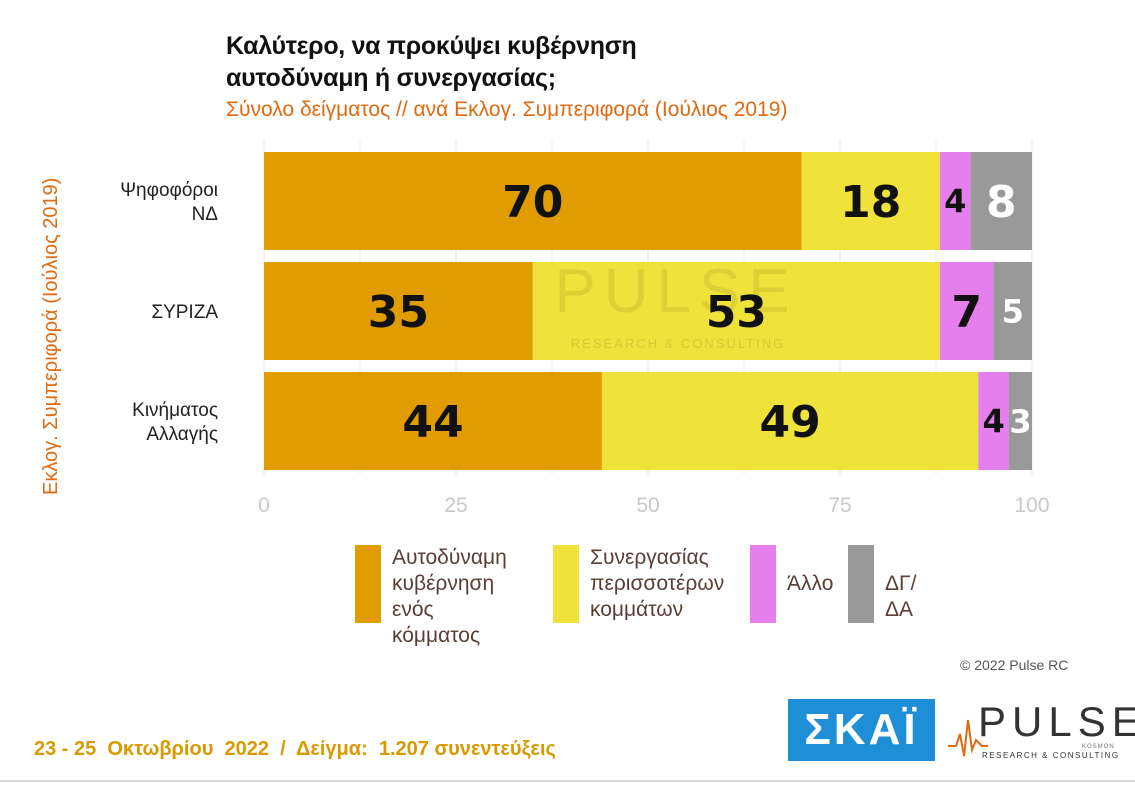 The height and width of the screenshot is (787, 1135). What do you see at coordinates (675, 291) in the screenshot?
I see `watermark-word: PULSE` at bounding box center [675, 291].